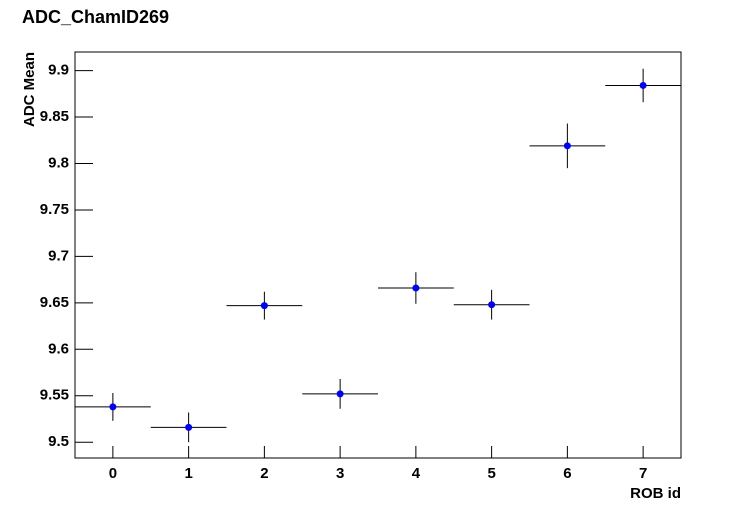 Image resolution: width=756 pixels, height=511 pixels. Describe the element at coordinates (188, 473) in the screenshot. I see `x-tick-label: 1` at that location.